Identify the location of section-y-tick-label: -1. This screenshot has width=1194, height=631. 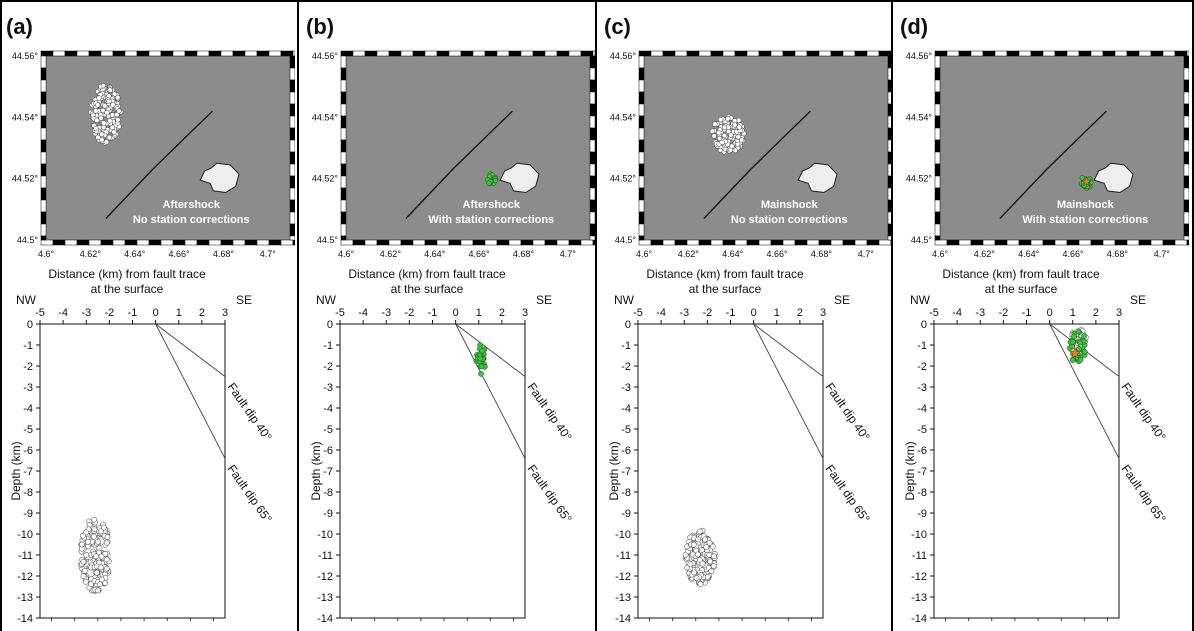
(28, 346).